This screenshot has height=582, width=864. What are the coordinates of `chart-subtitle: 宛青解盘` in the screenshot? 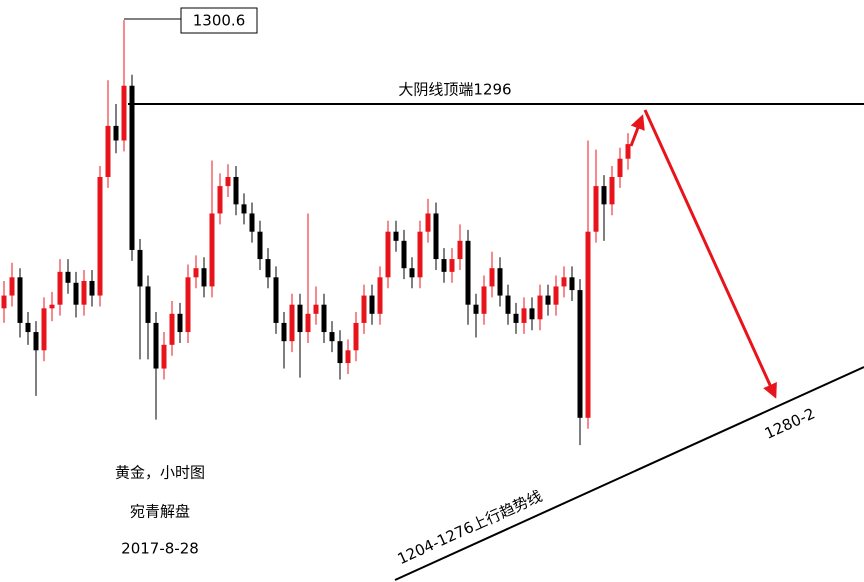 It's located at (160, 512).